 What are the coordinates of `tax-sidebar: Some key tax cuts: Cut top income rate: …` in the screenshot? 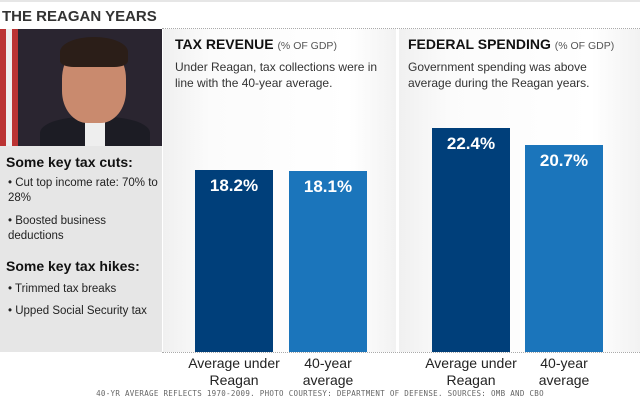 It's located at (81, 249).